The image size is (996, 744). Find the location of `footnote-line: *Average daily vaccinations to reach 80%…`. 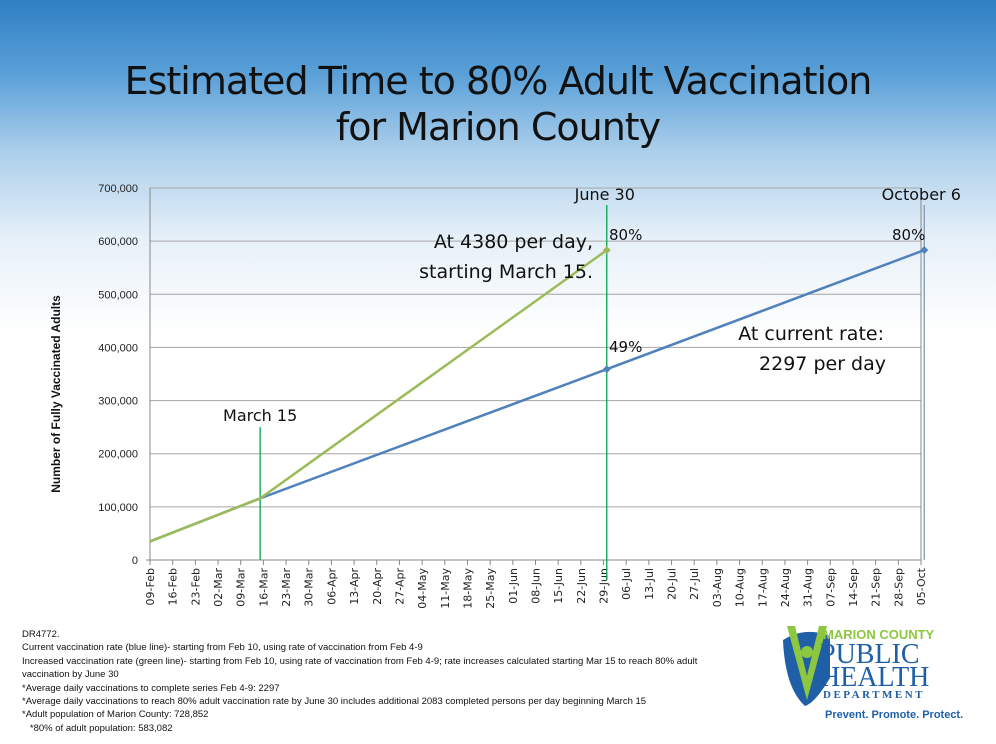

footnote-line: *Average daily vaccinations to reach 80%… is located at coordinates (334, 702).